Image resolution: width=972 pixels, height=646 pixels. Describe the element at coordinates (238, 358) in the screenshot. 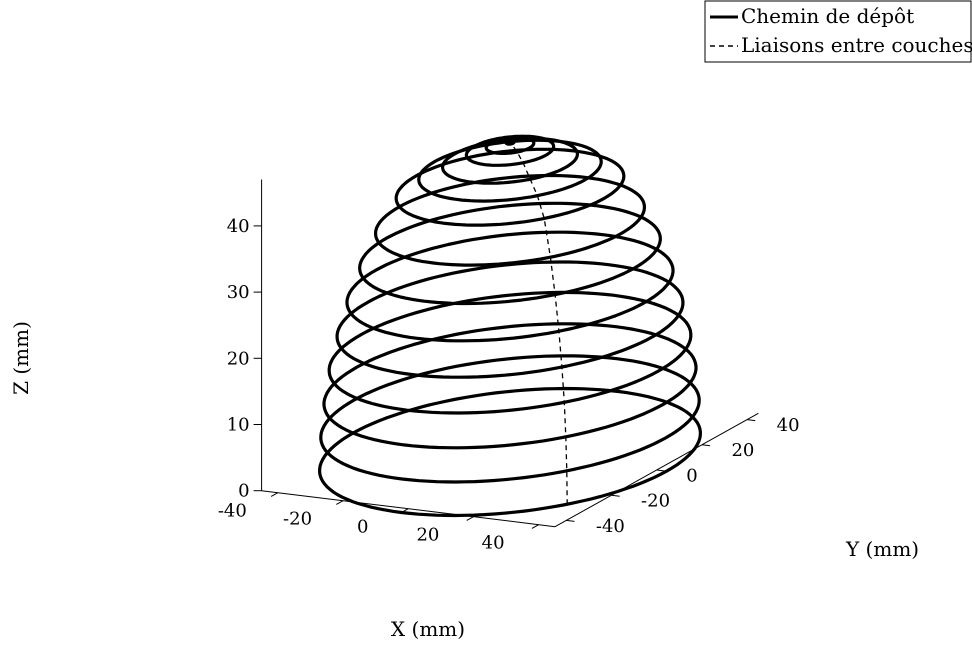

I see `z-tick-label: 20` at that location.